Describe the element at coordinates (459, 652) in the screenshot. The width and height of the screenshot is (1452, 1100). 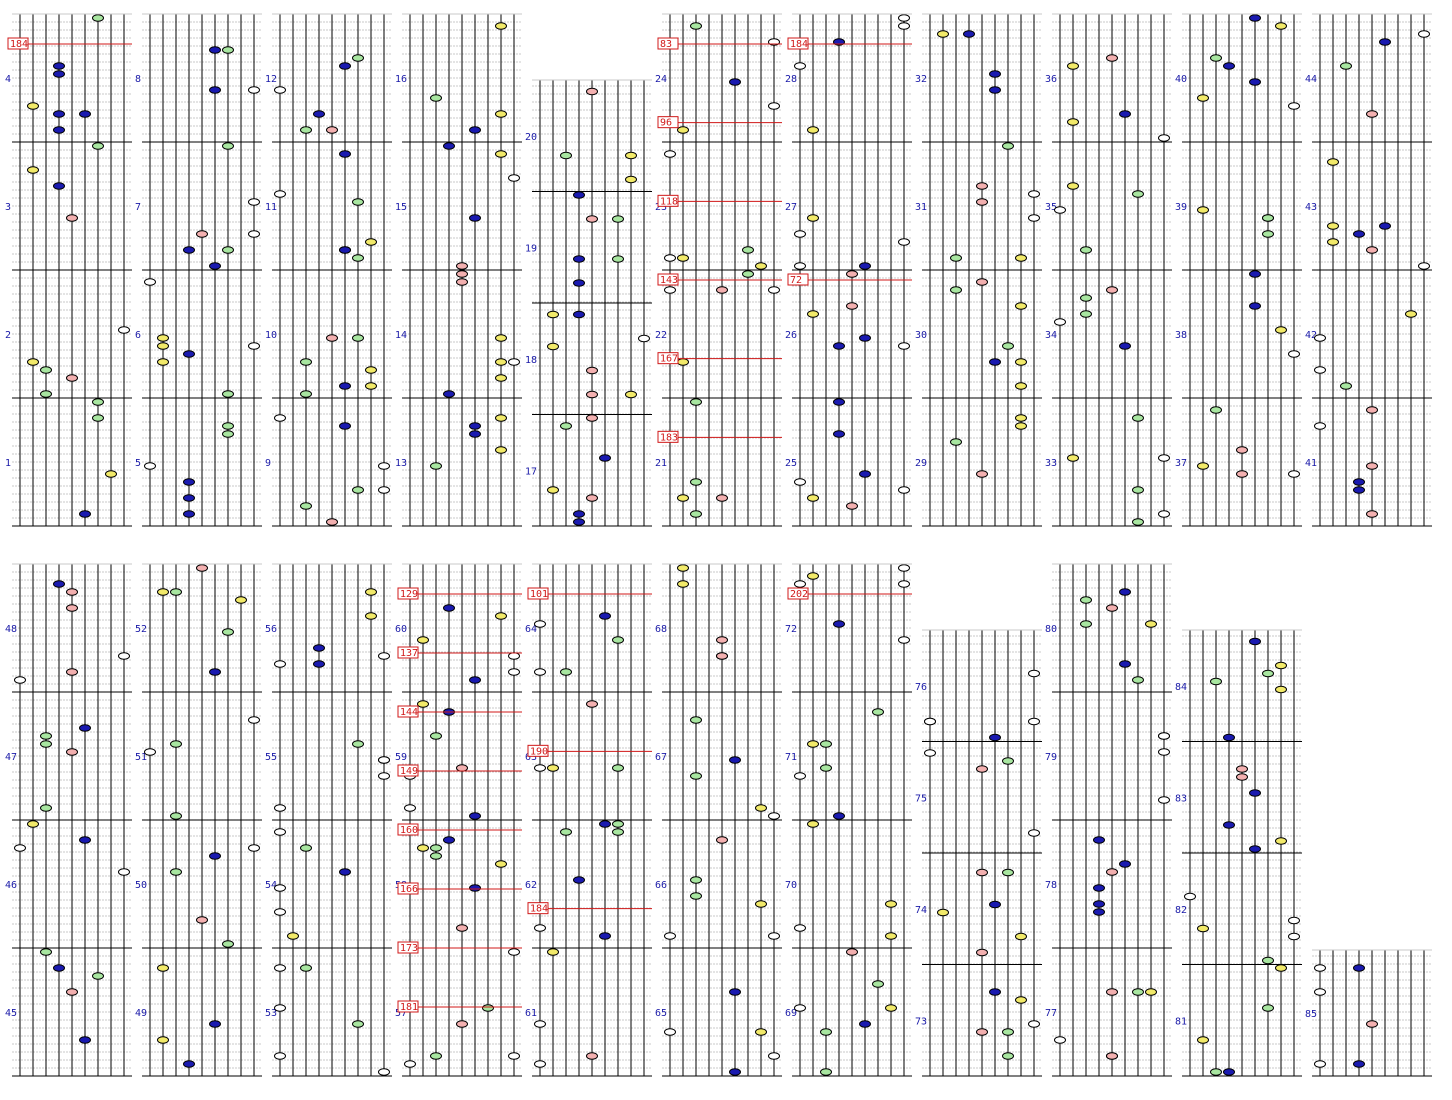
I see `tempo-marker: 137` at that location.